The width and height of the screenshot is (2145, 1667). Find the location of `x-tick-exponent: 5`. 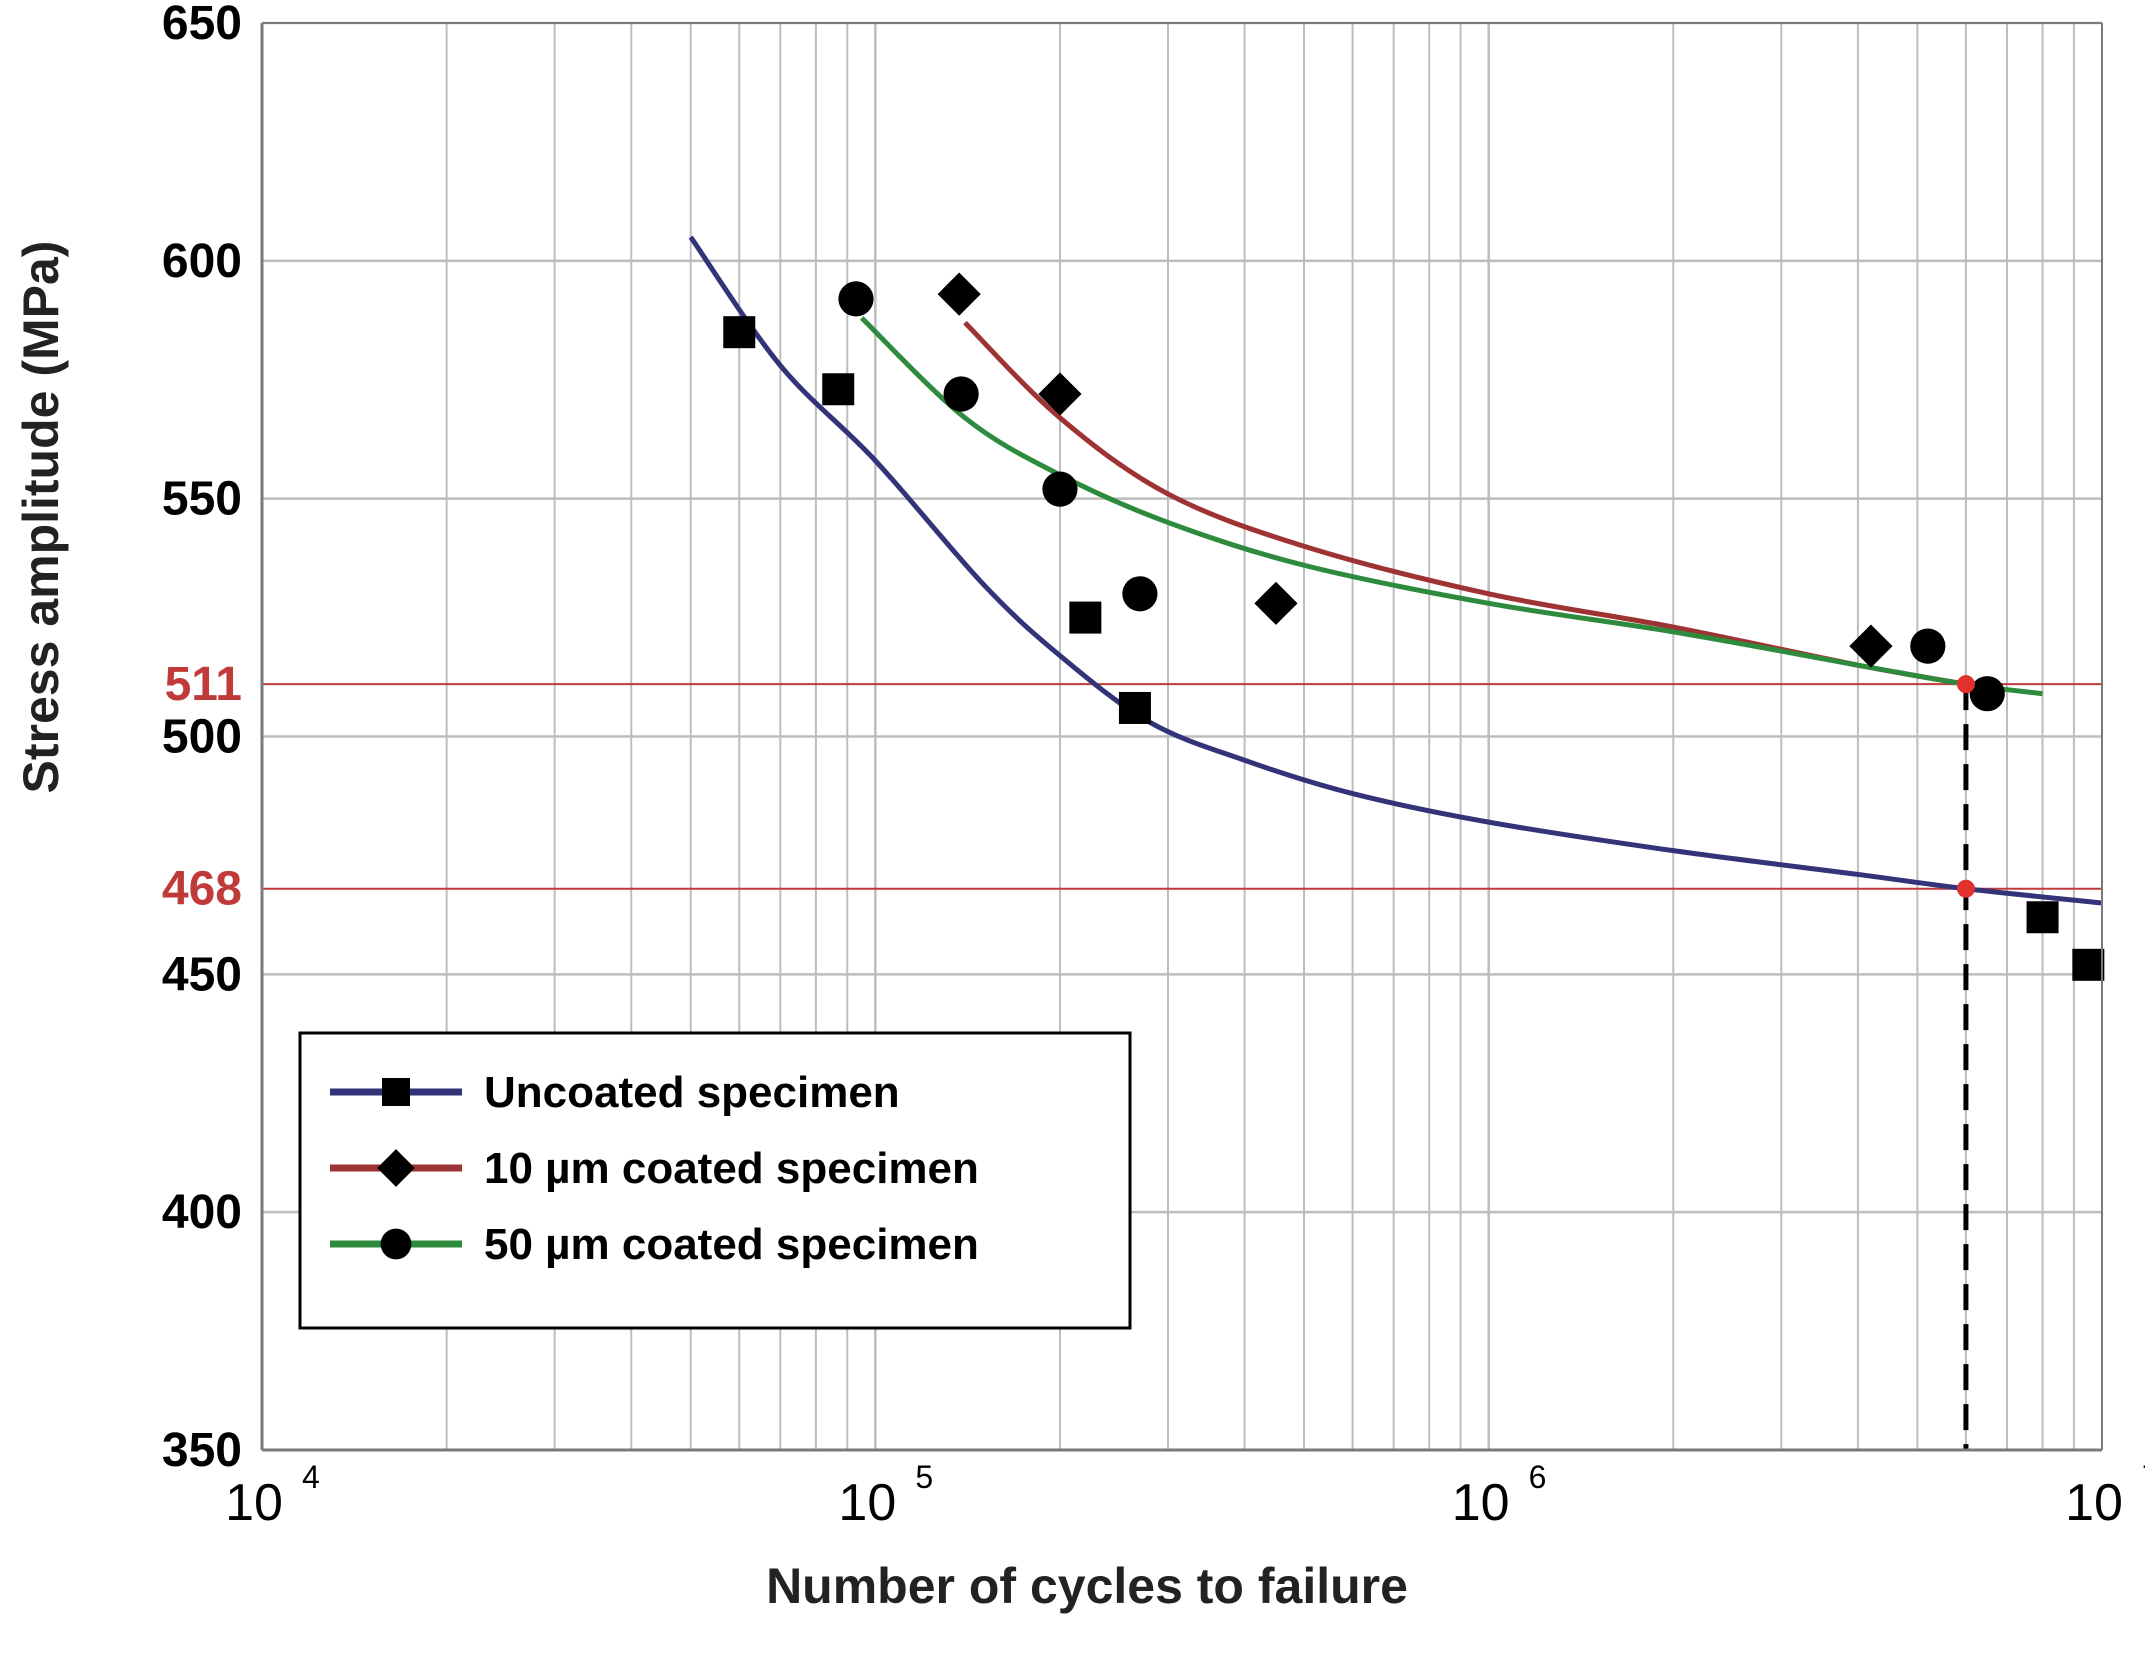

x-tick-exponent: 5 is located at coordinates (924, 1477).